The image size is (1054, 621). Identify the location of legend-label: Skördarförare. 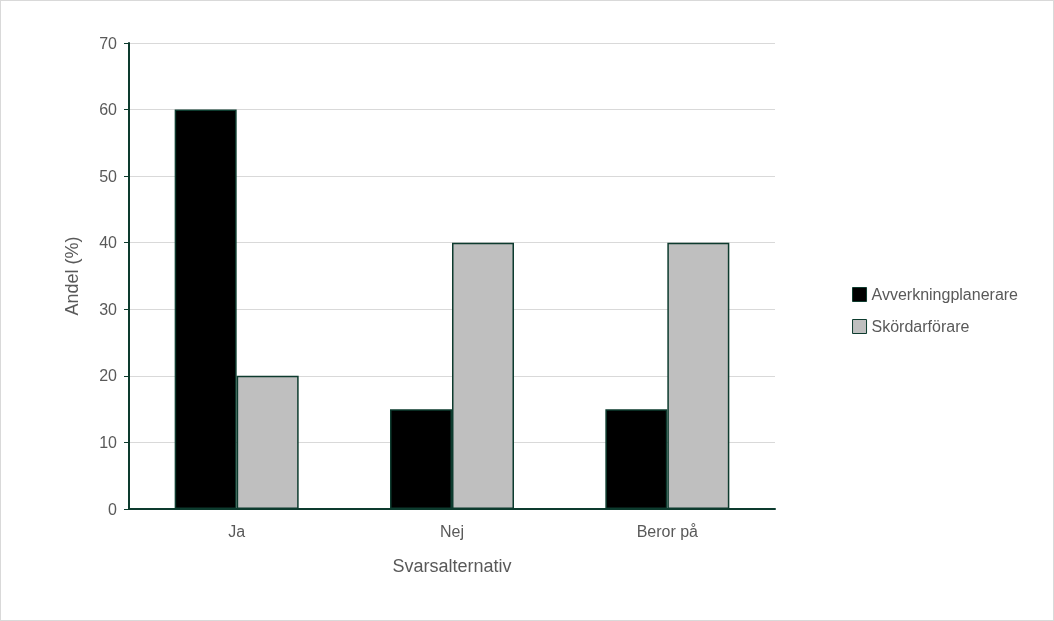
(920, 326).